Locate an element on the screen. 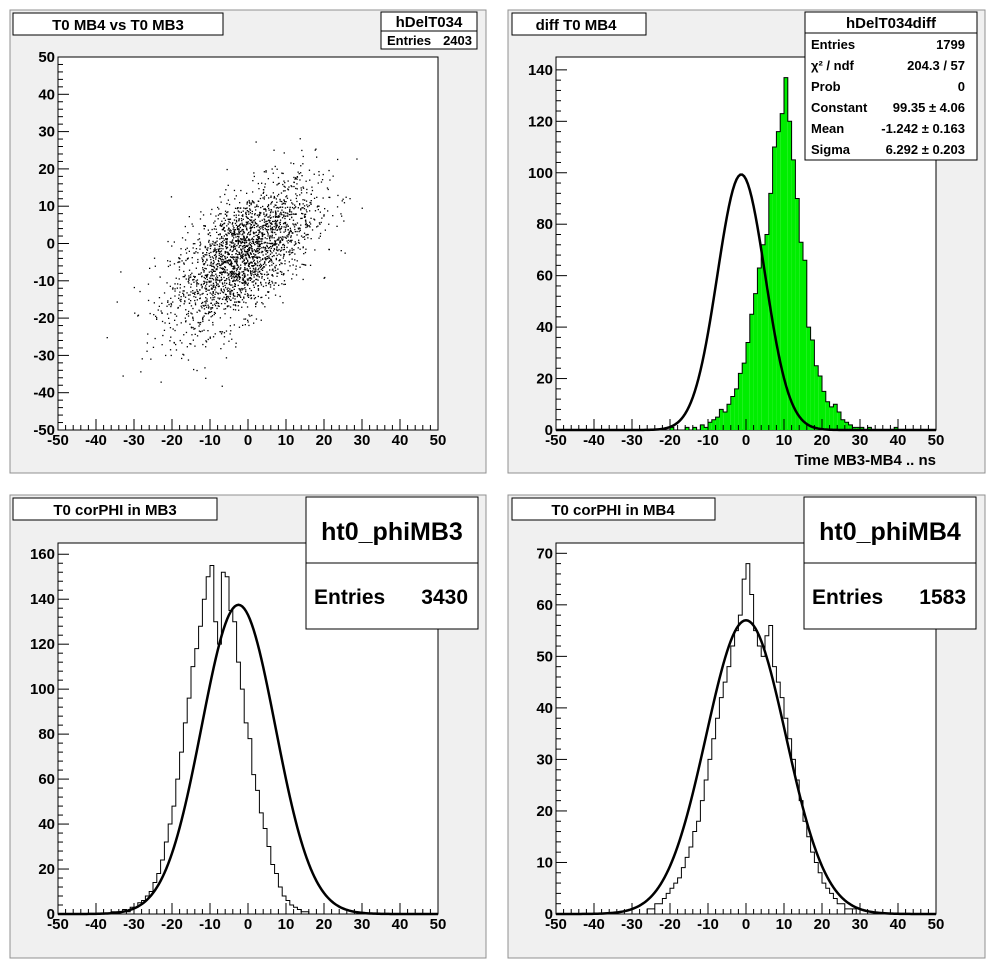 Image resolution: width=995 pixels, height=971 pixels. x-tick-label: 0 is located at coordinates (746, 440).